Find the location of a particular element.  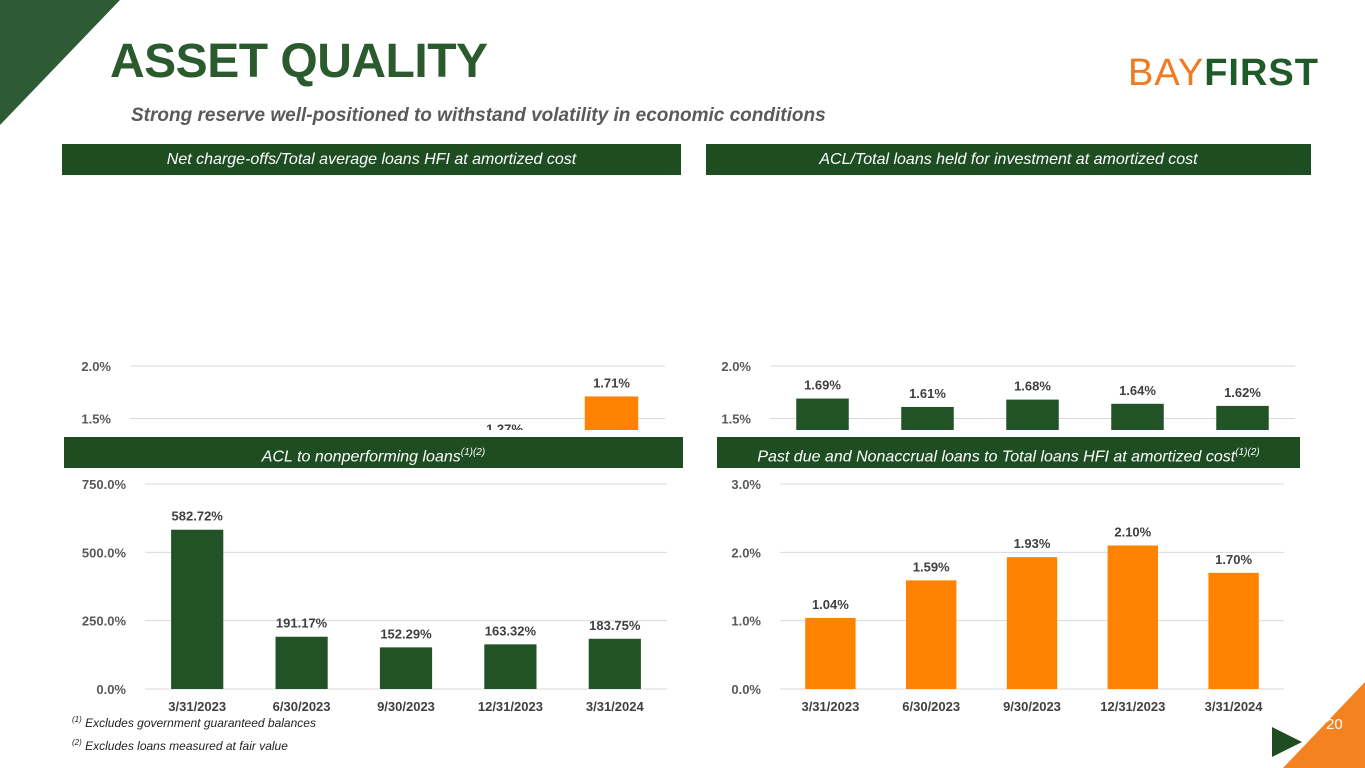

data-label: 1.69% is located at coordinates (822, 385).